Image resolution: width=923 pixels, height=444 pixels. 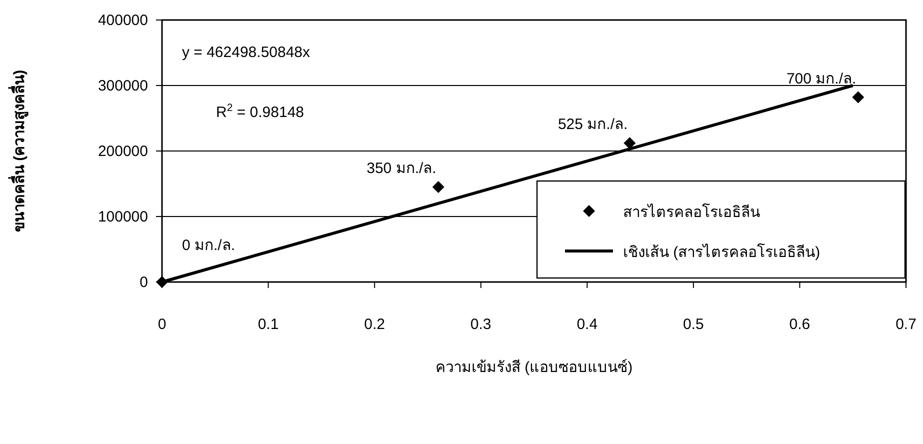 What do you see at coordinates (209, 245) in the screenshot?
I see `annotation: 0 มก./ล.` at bounding box center [209, 245].